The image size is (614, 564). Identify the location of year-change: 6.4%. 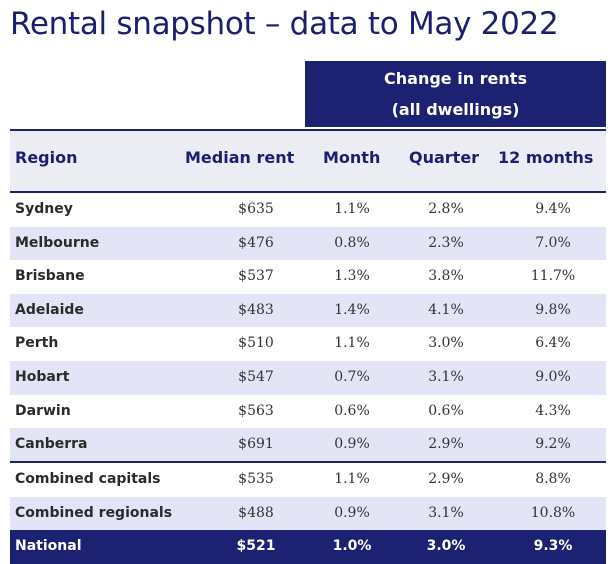
(553, 343).